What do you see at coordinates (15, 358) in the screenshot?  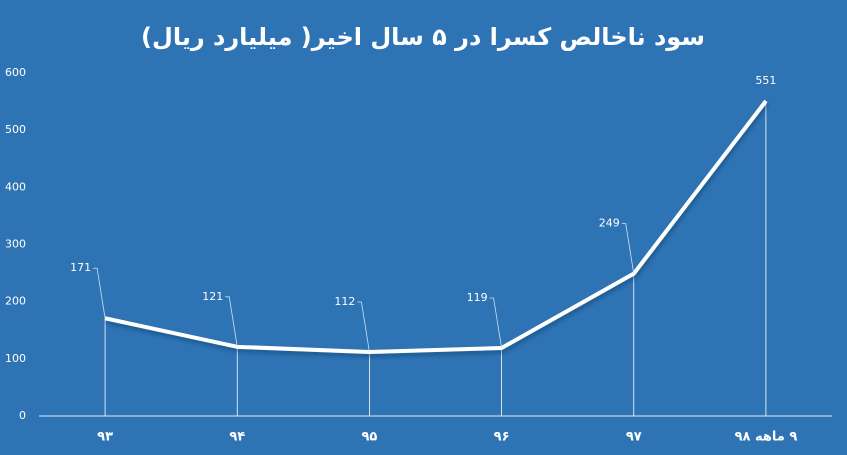 I see `y-tick-label: 100` at bounding box center [15, 358].